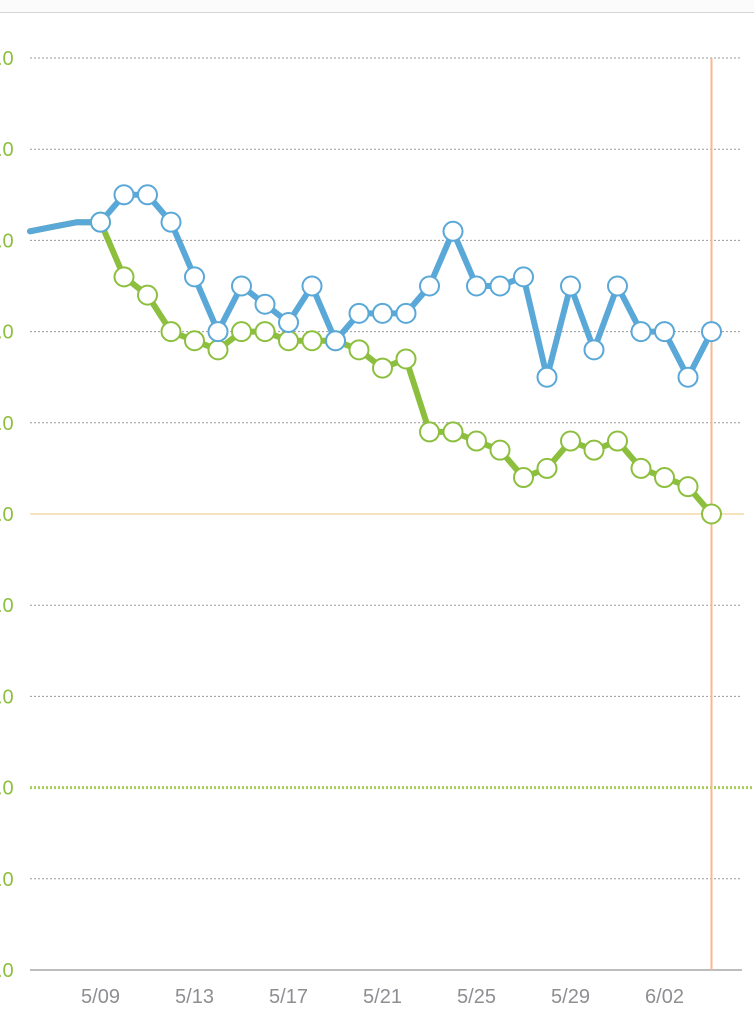 This screenshot has height=1024, width=754. What do you see at coordinates (100, 997) in the screenshot?
I see `x-tick-label: 5/09` at bounding box center [100, 997].